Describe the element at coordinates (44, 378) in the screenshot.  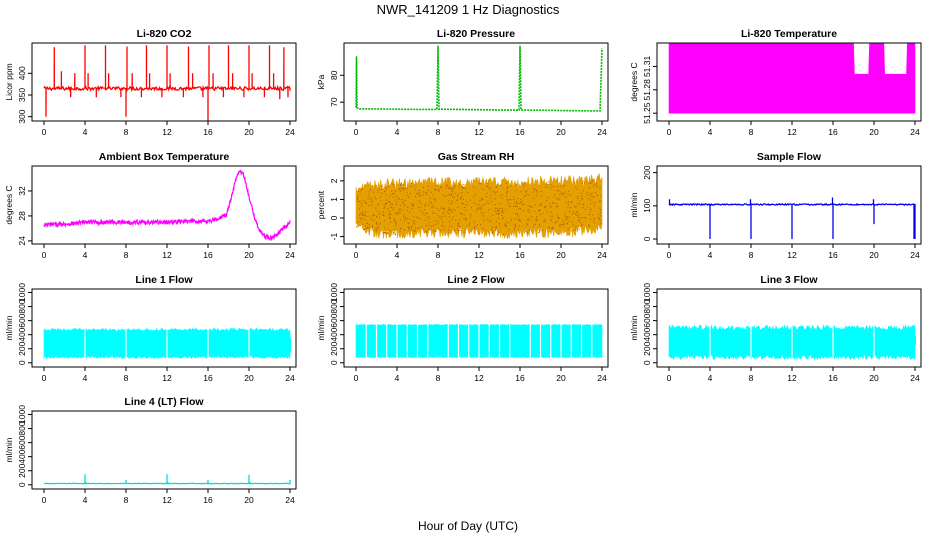
I see `x-tick-label: 0` at that location.